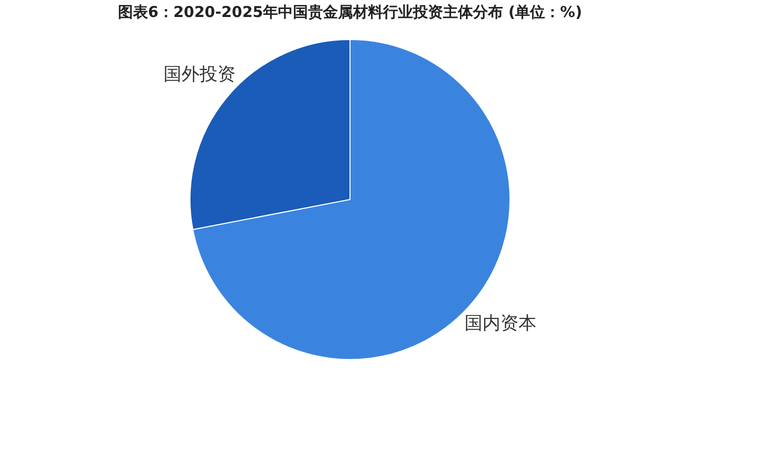  I want to click on slice-label: 国外投资, so click(200, 75).